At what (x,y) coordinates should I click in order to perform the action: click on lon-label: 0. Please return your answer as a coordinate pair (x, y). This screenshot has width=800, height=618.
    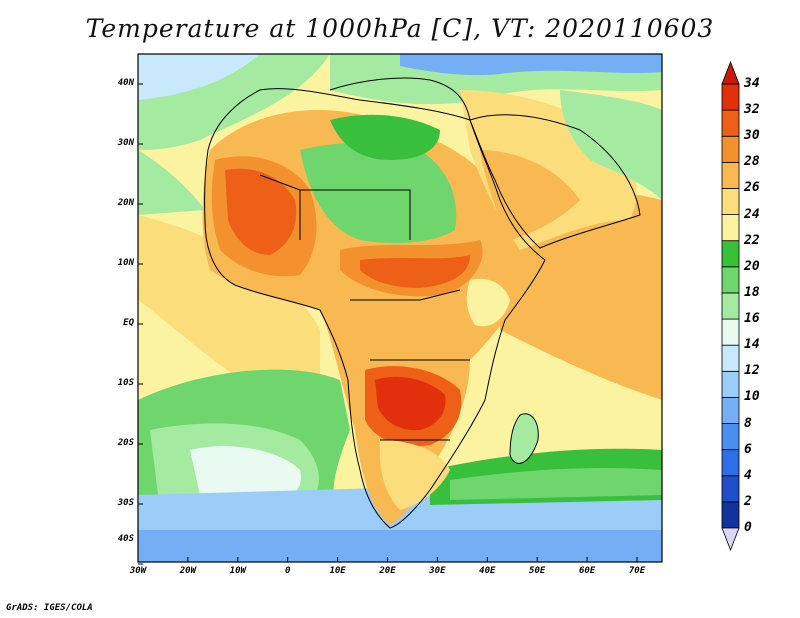
    Looking at the image, I should click on (287, 571).